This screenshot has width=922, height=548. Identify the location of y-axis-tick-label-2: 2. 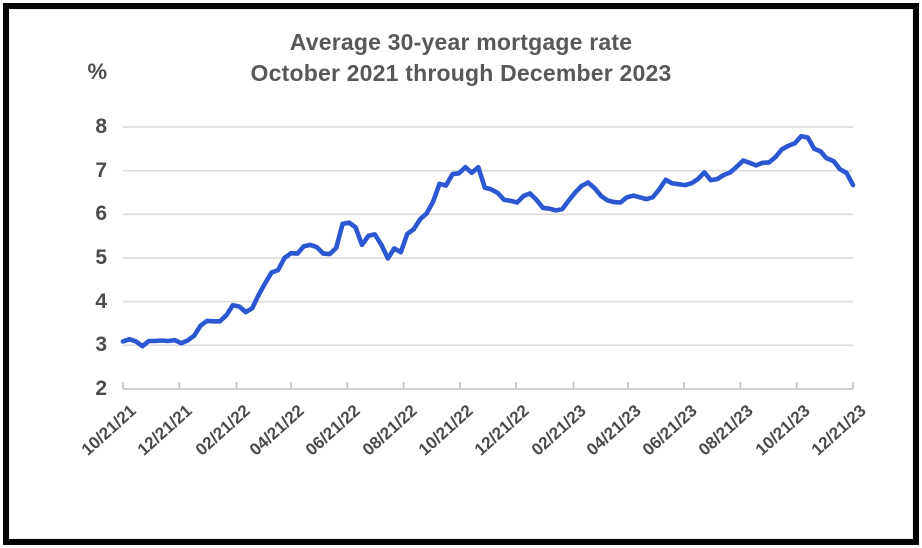
(101, 388).